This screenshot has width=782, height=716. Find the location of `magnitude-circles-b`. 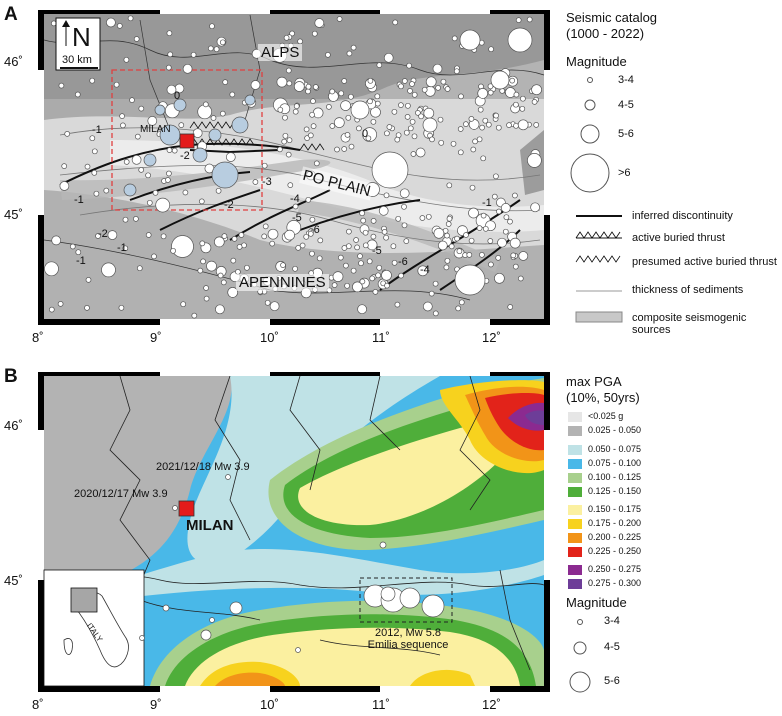

magnitude-circles-b is located at coordinates (580, 656).